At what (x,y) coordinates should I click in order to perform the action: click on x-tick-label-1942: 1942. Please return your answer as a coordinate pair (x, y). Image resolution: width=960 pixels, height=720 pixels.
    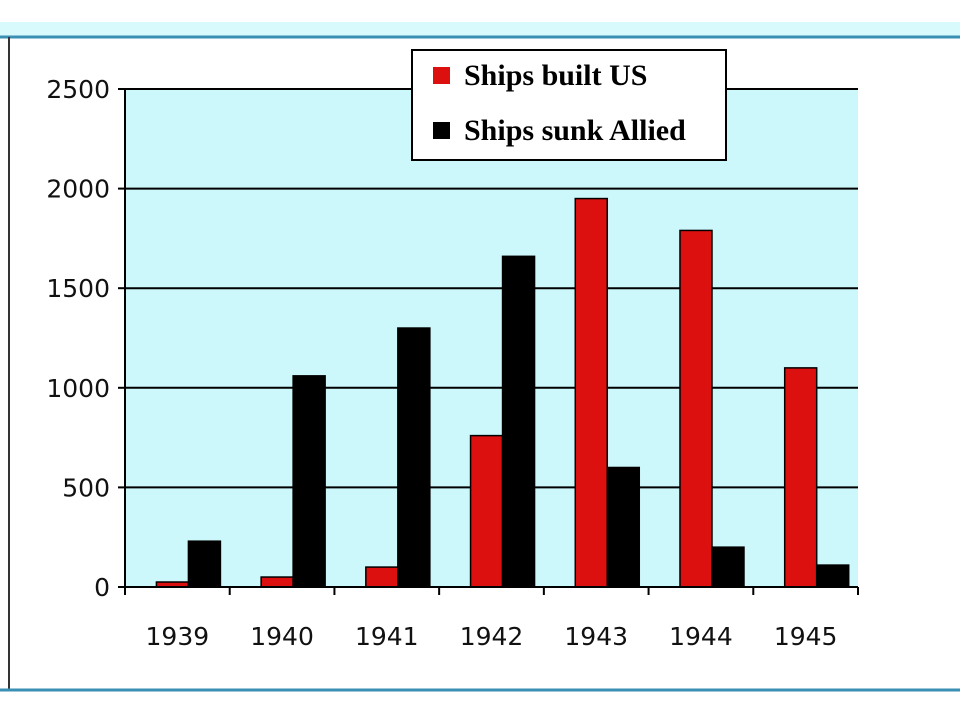
    Looking at the image, I should click on (492, 636).